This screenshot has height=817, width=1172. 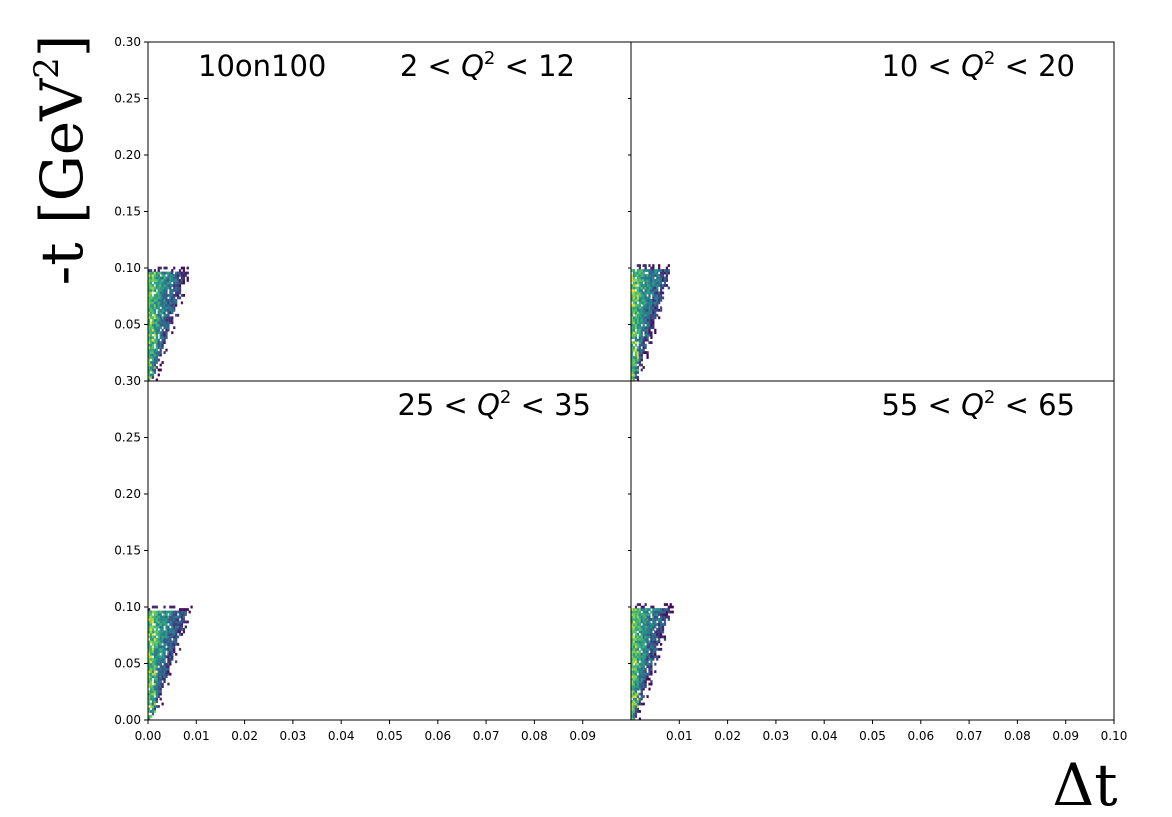 What do you see at coordinates (1017, 736) in the screenshot?
I see `x-tick-label: 0.08` at bounding box center [1017, 736].